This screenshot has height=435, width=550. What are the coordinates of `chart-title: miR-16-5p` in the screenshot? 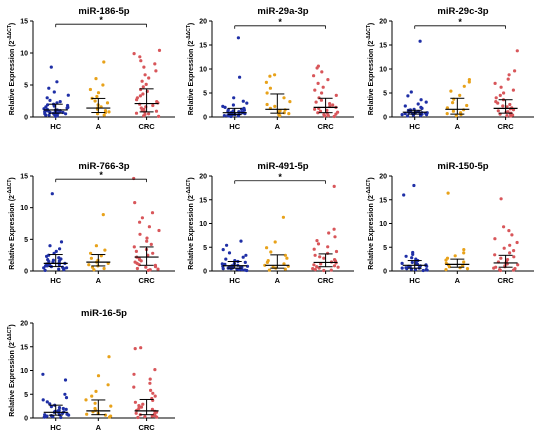 It's located at (104, 313).